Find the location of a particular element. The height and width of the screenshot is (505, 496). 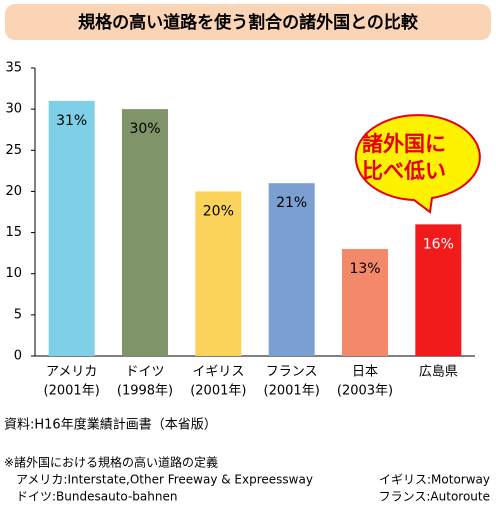

x-tick-label: アメリカ is located at coordinates (71, 372).